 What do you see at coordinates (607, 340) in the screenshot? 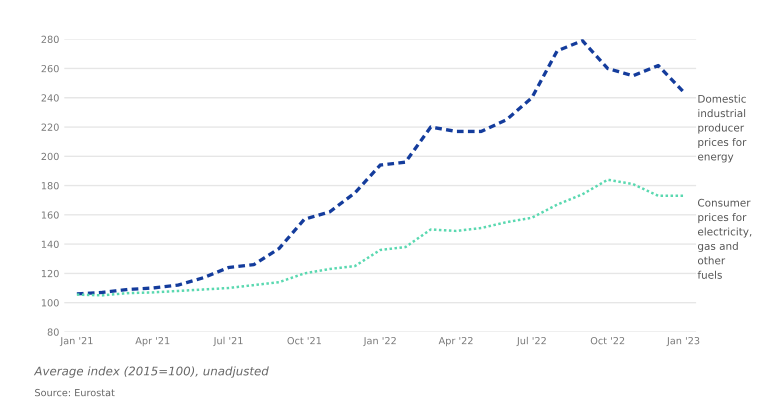
I see `x-tick-label: Oct '22` at bounding box center [607, 340].